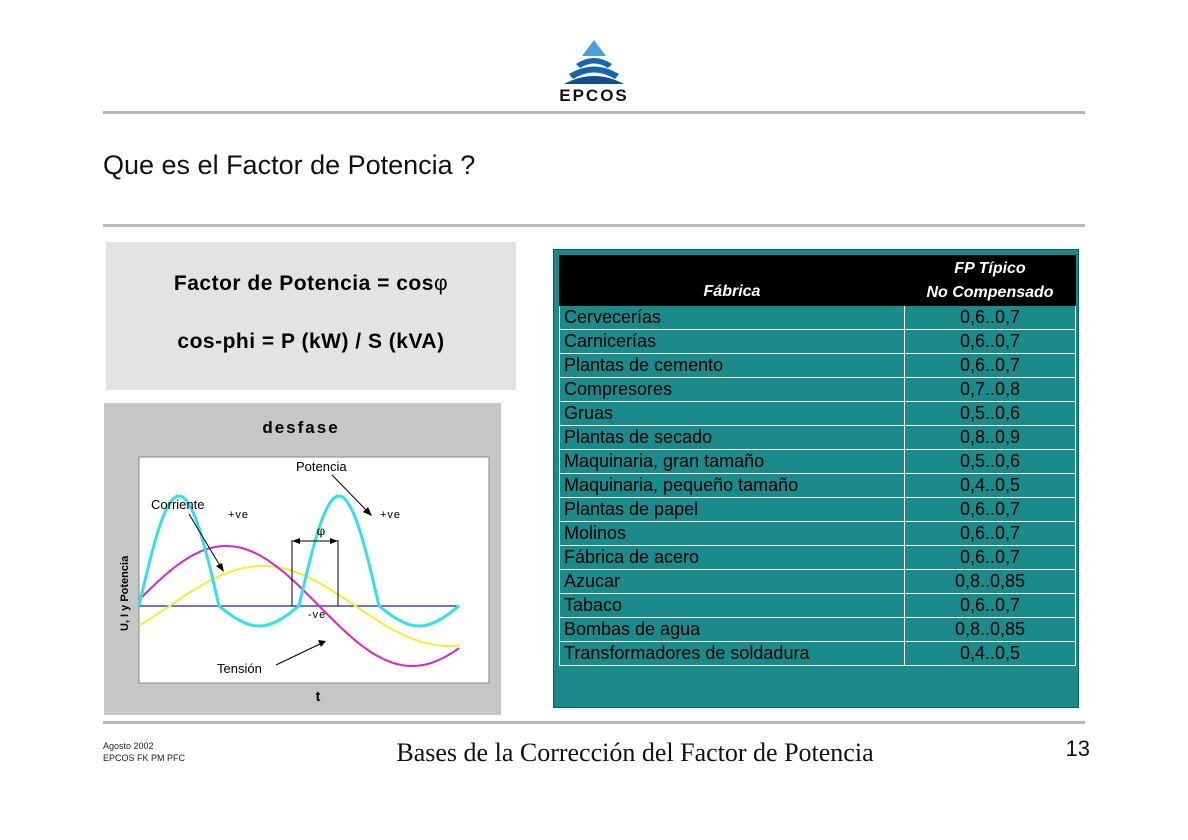  I want to click on positive-label-left: +ve, so click(238, 515).